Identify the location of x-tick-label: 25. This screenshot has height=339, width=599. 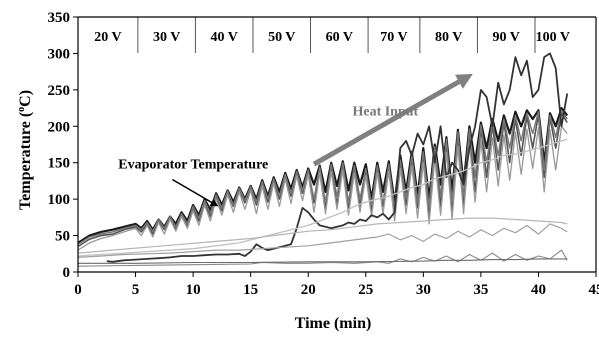
(365, 290).